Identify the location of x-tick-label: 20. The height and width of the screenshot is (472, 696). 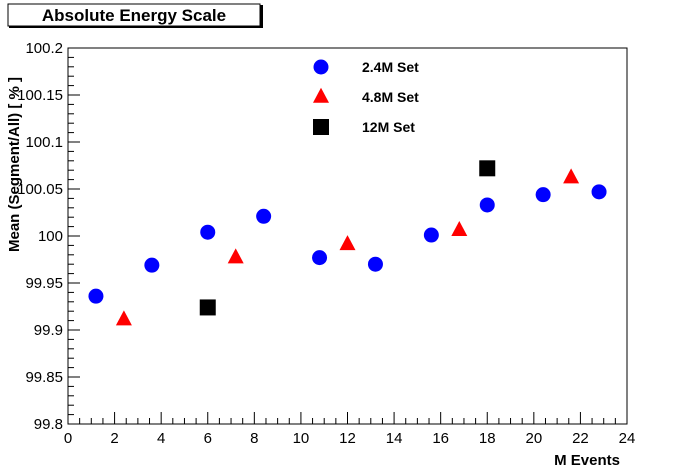
(533, 438).